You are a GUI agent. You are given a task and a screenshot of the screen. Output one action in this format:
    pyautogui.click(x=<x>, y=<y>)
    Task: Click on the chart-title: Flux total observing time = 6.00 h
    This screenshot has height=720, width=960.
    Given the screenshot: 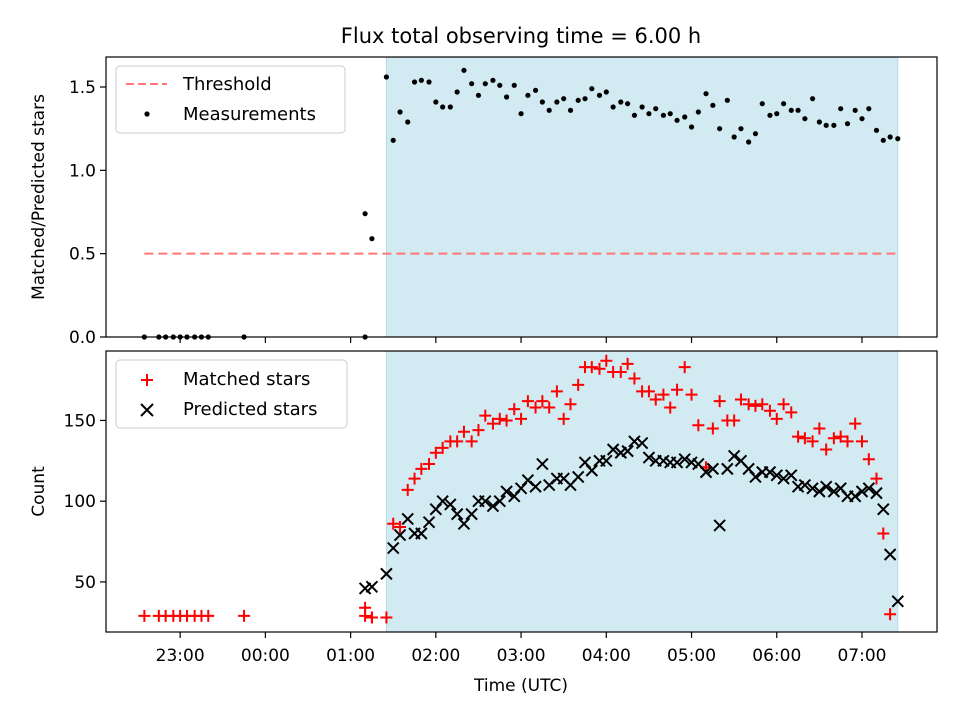 What is the action you would take?
    pyautogui.click(x=521, y=36)
    